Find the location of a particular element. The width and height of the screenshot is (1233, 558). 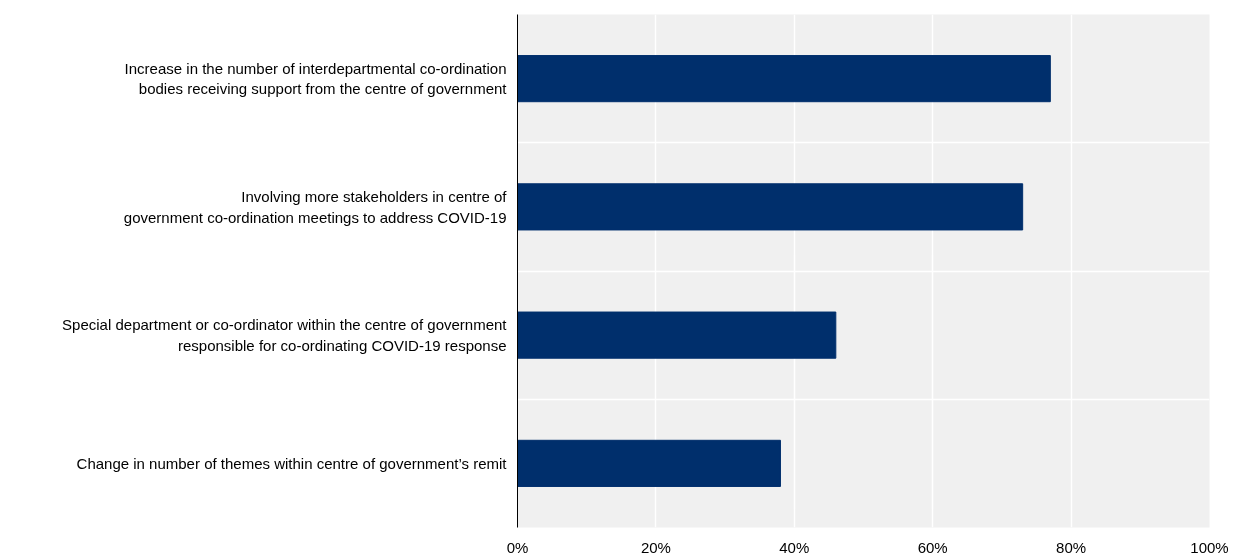

x-tick-label: 60% is located at coordinates (932, 547).